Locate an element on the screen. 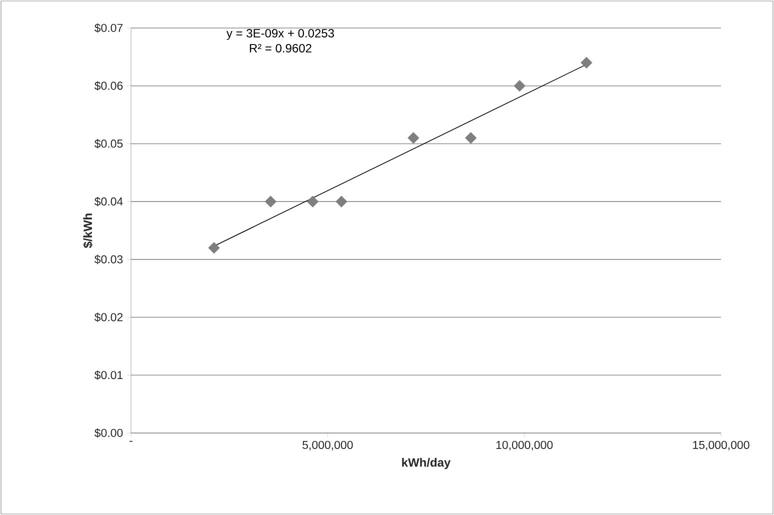 This screenshot has height=515, width=774. y-tick-label: $0.06 is located at coordinates (108, 86).